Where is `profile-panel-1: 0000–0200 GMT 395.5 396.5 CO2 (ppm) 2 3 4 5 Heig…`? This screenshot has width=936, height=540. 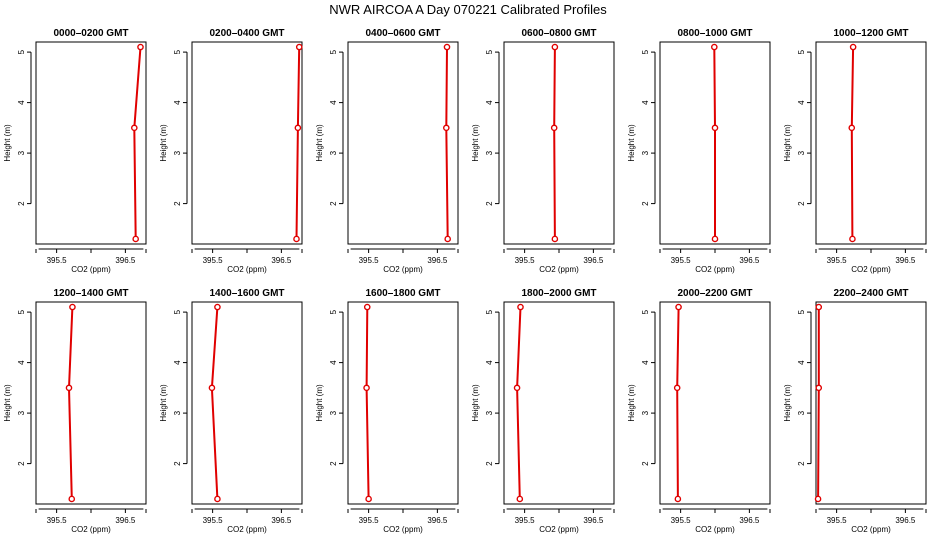 profile-panel-1: 0000–0200 GMT 395.5 396.5 CO2 (ppm) 2 3 4 5 Heig… is located at coordinates (75, 151).